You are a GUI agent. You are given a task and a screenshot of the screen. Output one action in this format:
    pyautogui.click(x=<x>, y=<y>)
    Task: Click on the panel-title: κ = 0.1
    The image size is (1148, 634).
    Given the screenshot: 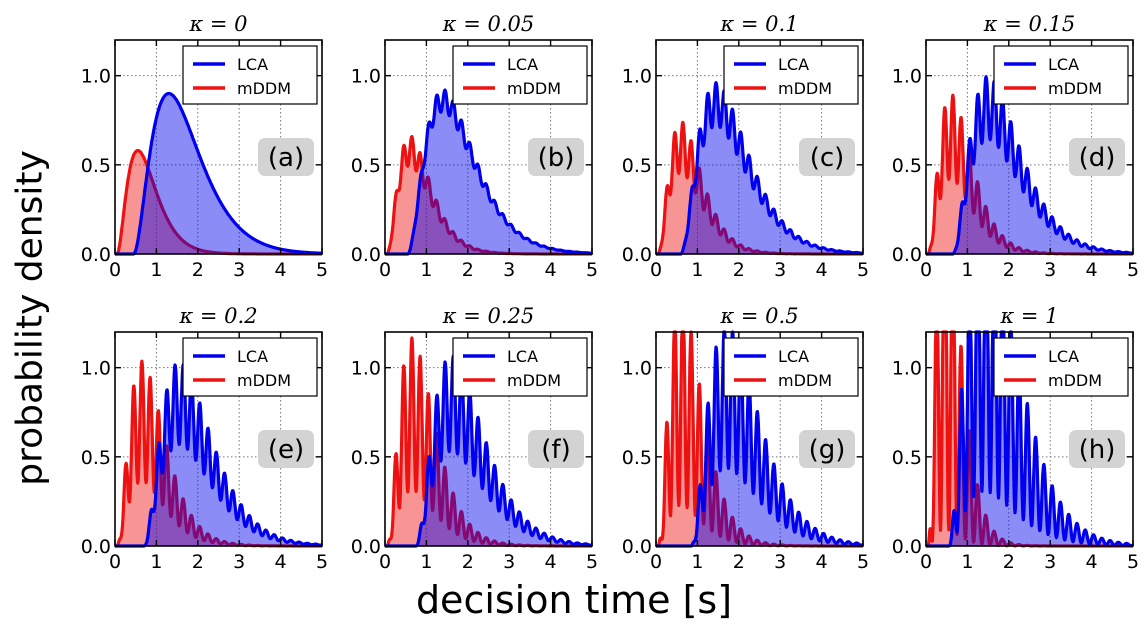 What is the action you would take?
    pyautogui.click(x=758, y=24)
    